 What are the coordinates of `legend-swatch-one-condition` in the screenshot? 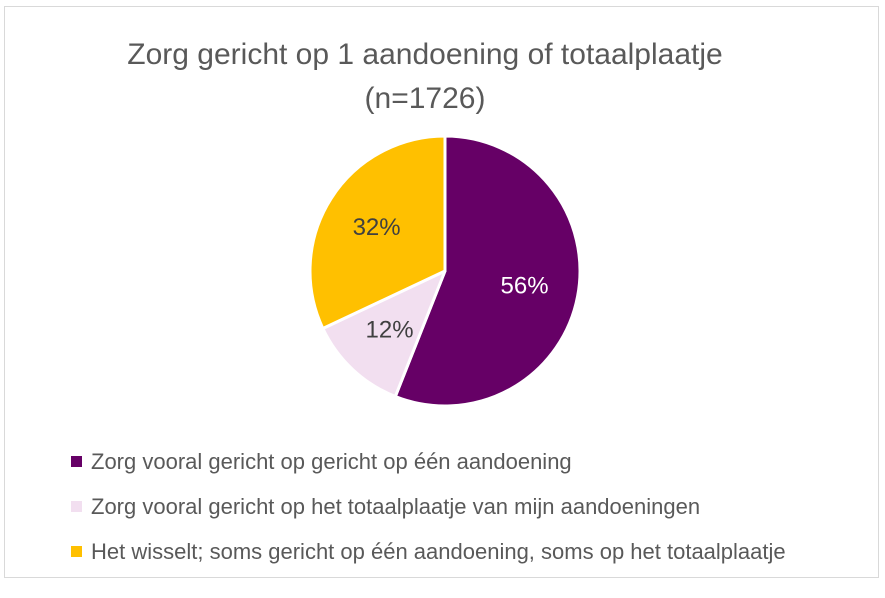 It's located at (76, 461).